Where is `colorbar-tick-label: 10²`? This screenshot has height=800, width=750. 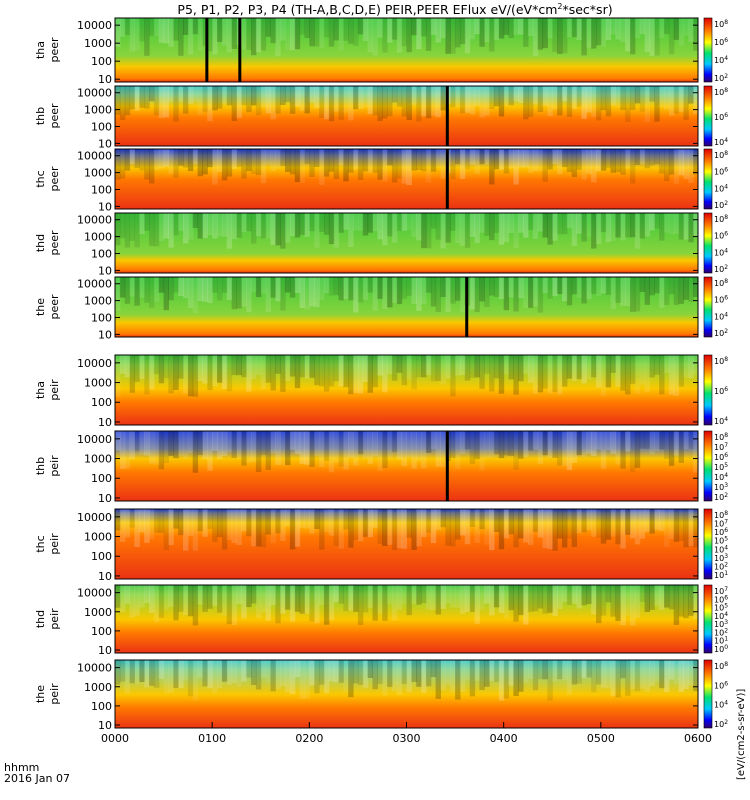 colorbar-tick-label: 10² is located at coordinates (721, 724).